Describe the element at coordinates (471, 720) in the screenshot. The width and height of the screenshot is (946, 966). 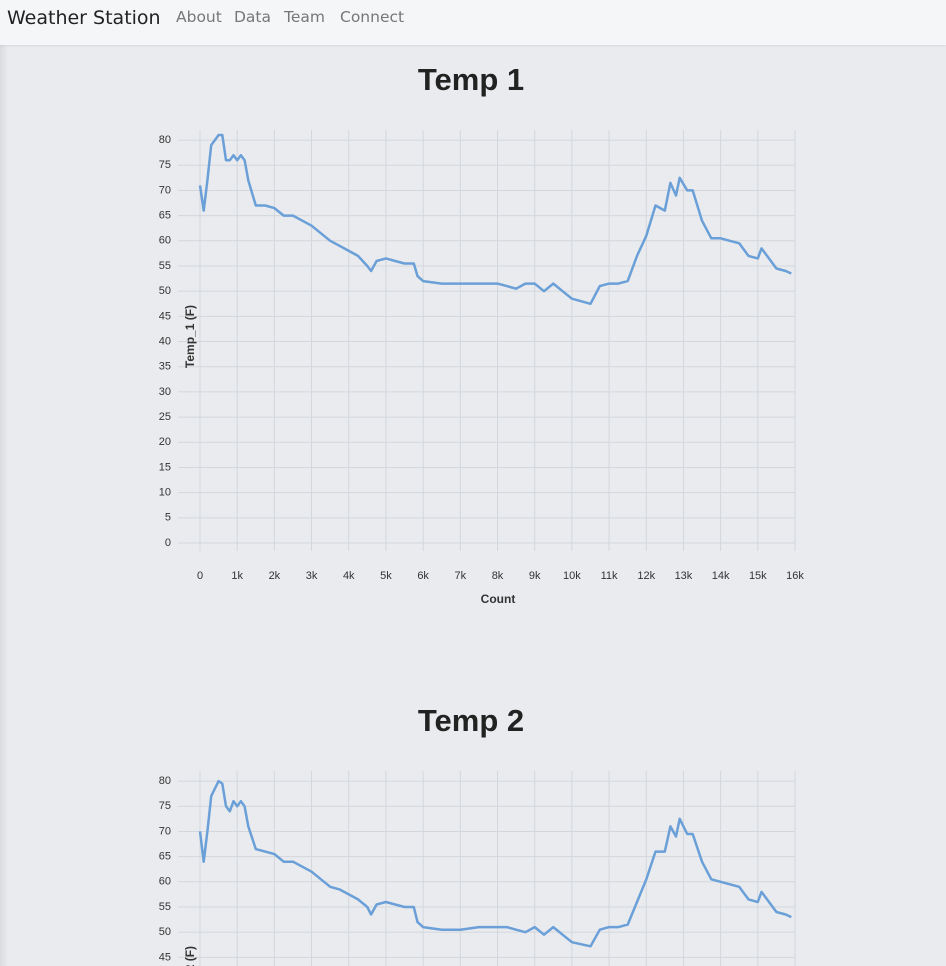
I see `chart-title: Temp 2` at that location.